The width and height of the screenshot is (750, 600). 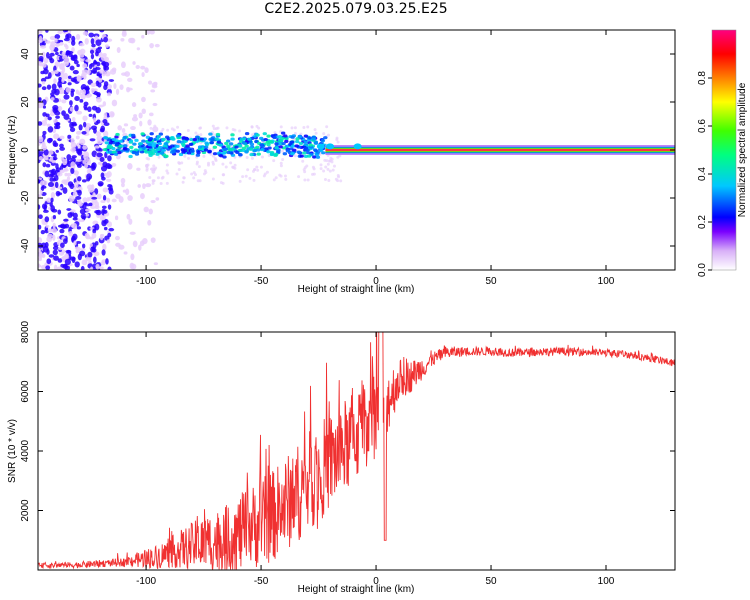 What do you see at coordinates (724, 150) in the screenshot?
I see `colorbar-gradient` at bounding box center [724, 150].